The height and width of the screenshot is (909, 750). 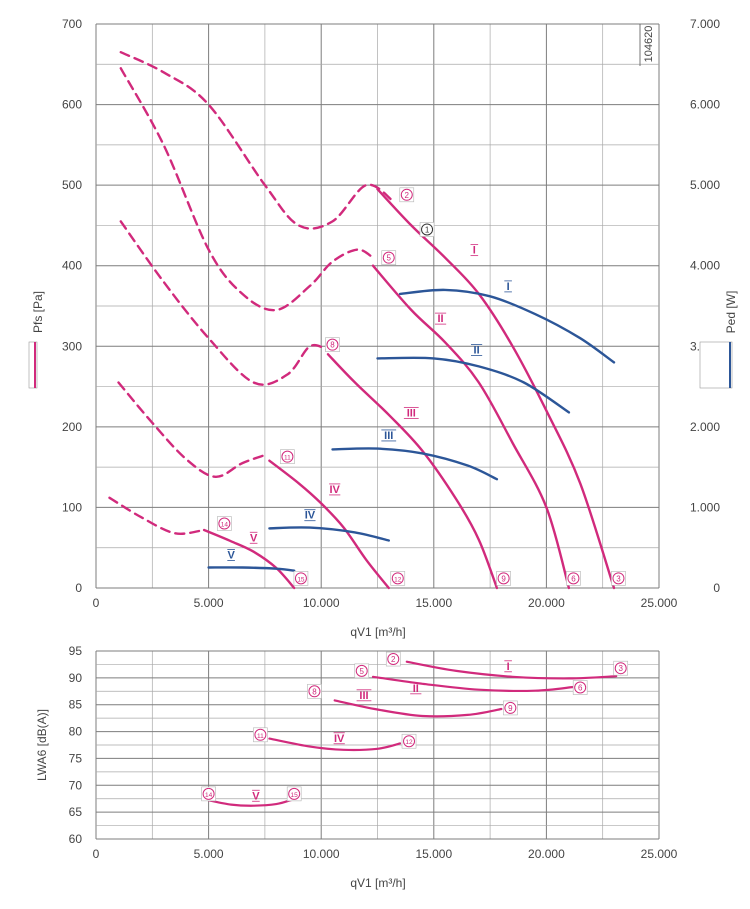 What do you see at coordinates (310, 515) in the screenshot?
I see `curve-label: IV` at bounding box center [310, 515].